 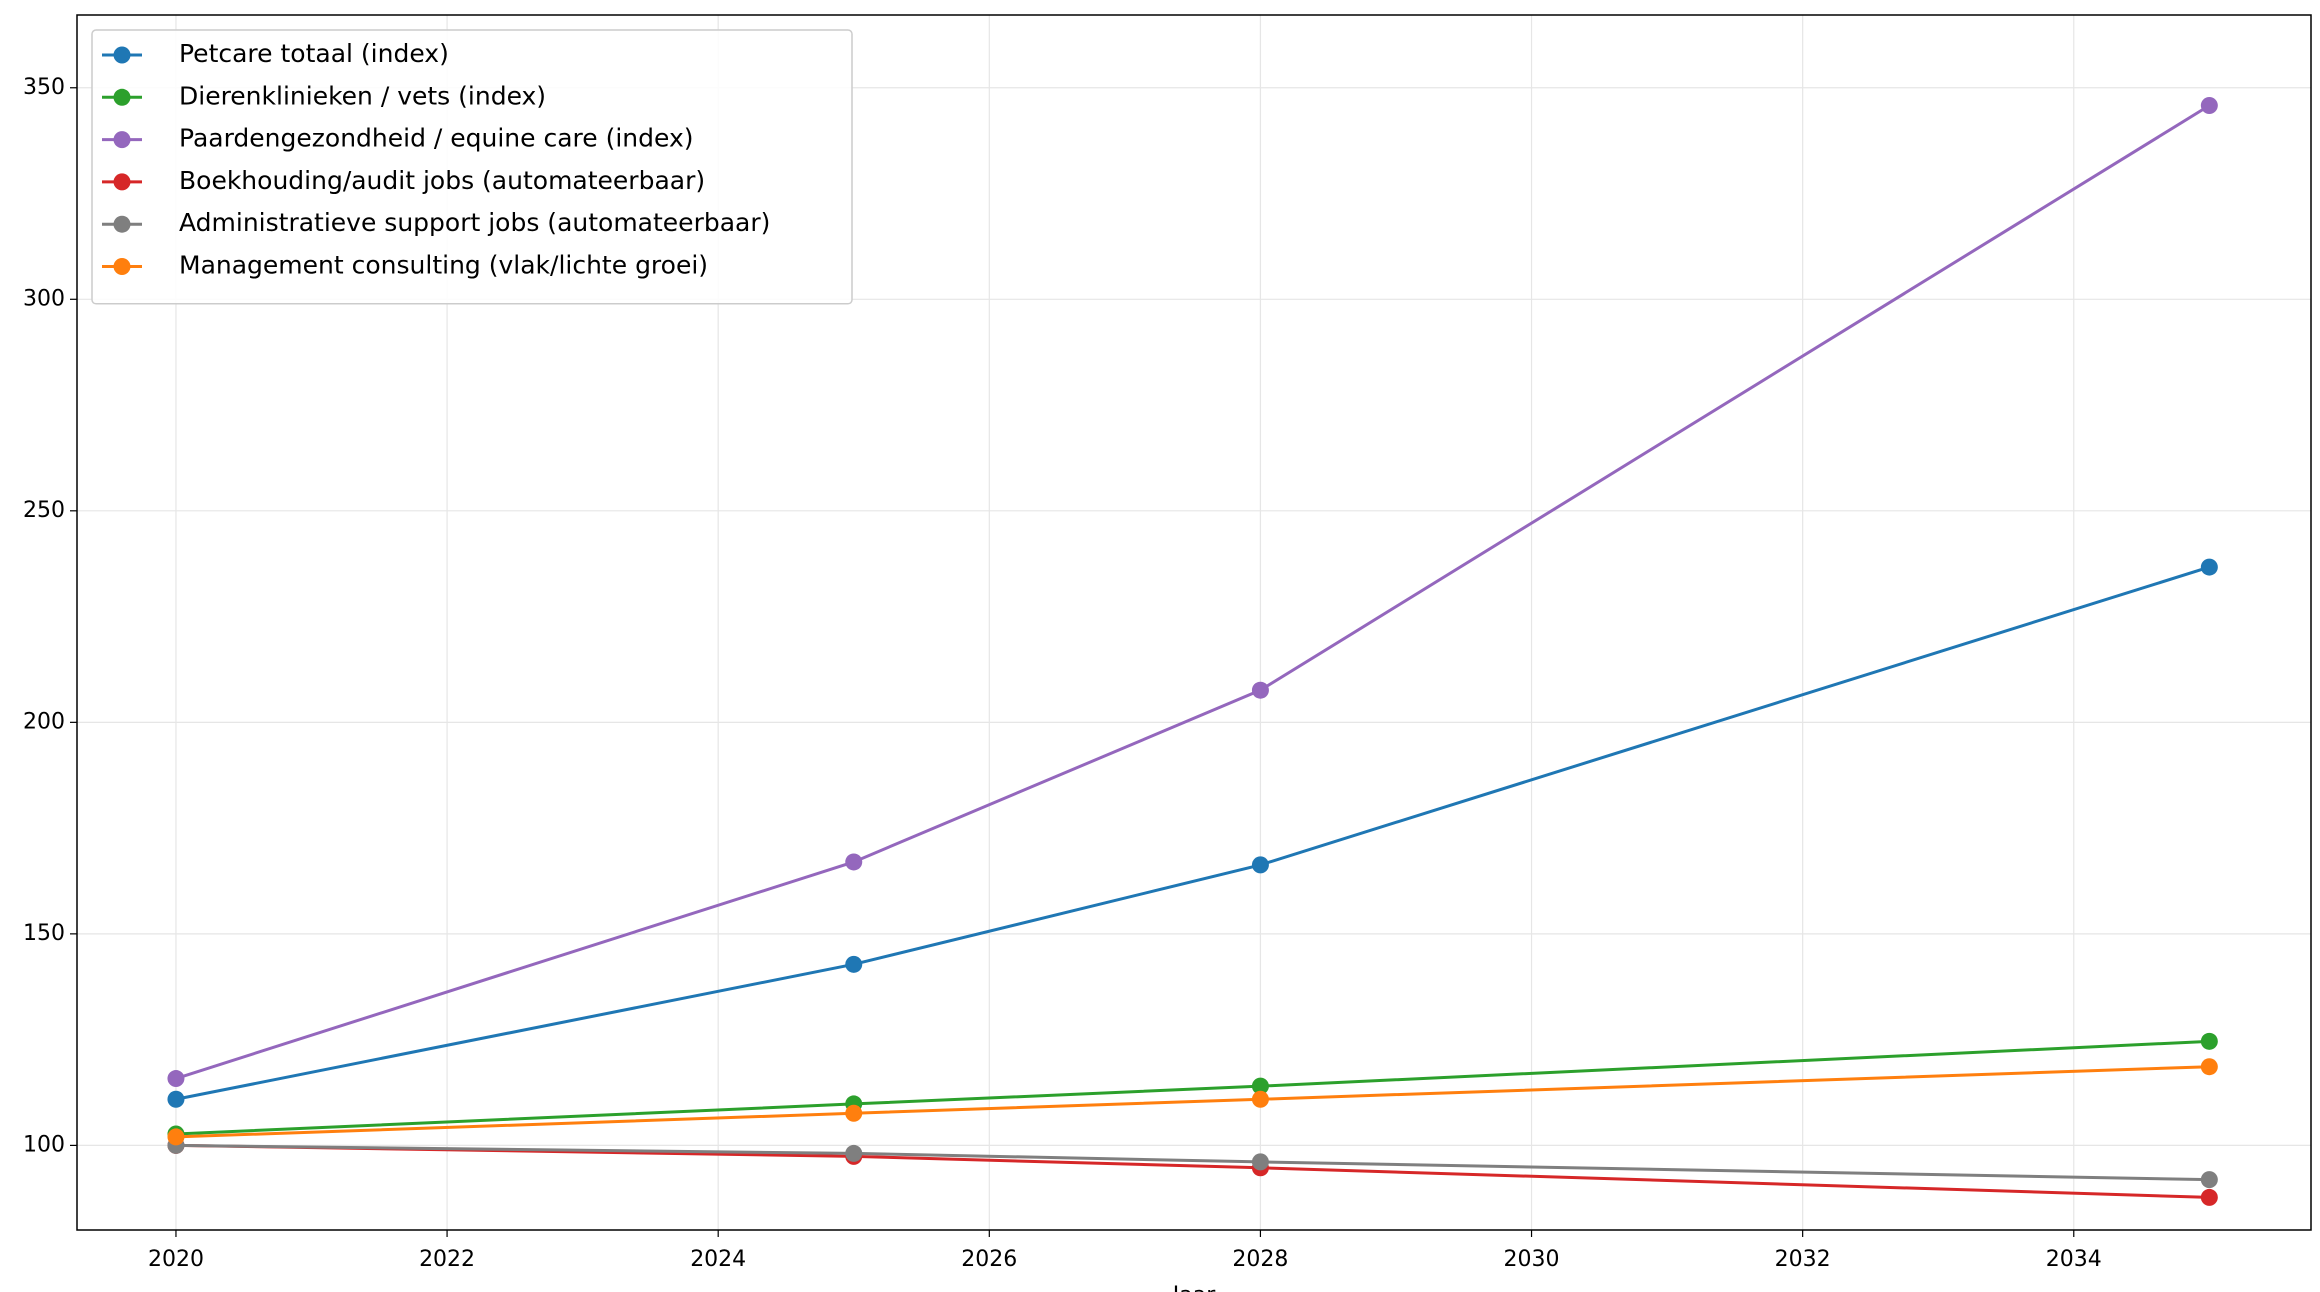 I want to click on y-tick-label: 100, so click(x=44, y=1144).